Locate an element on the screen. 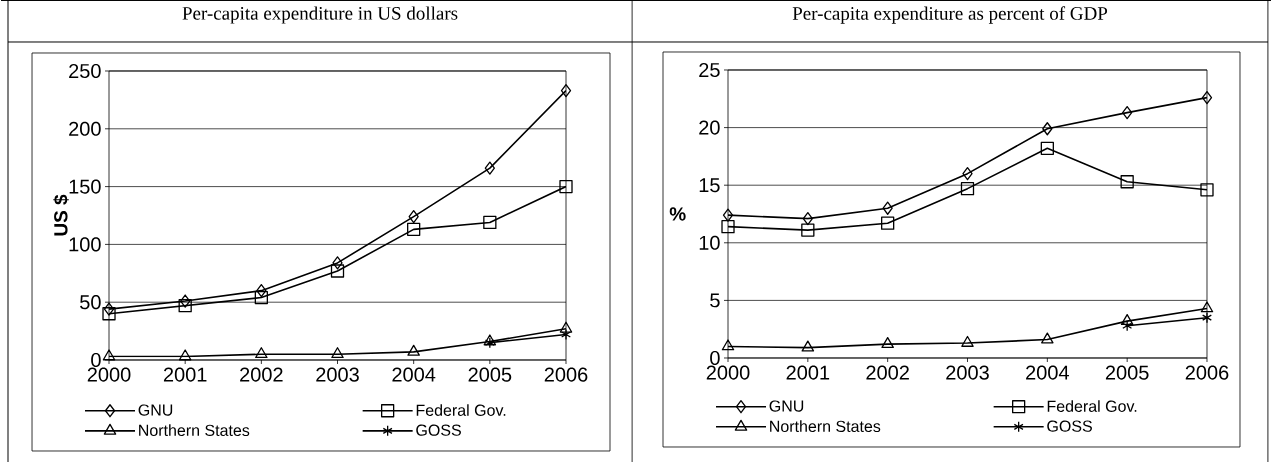 The height and width of the screenshot is (462, 1272). y-tick-label: 20 is located at coordinates (709, 127).